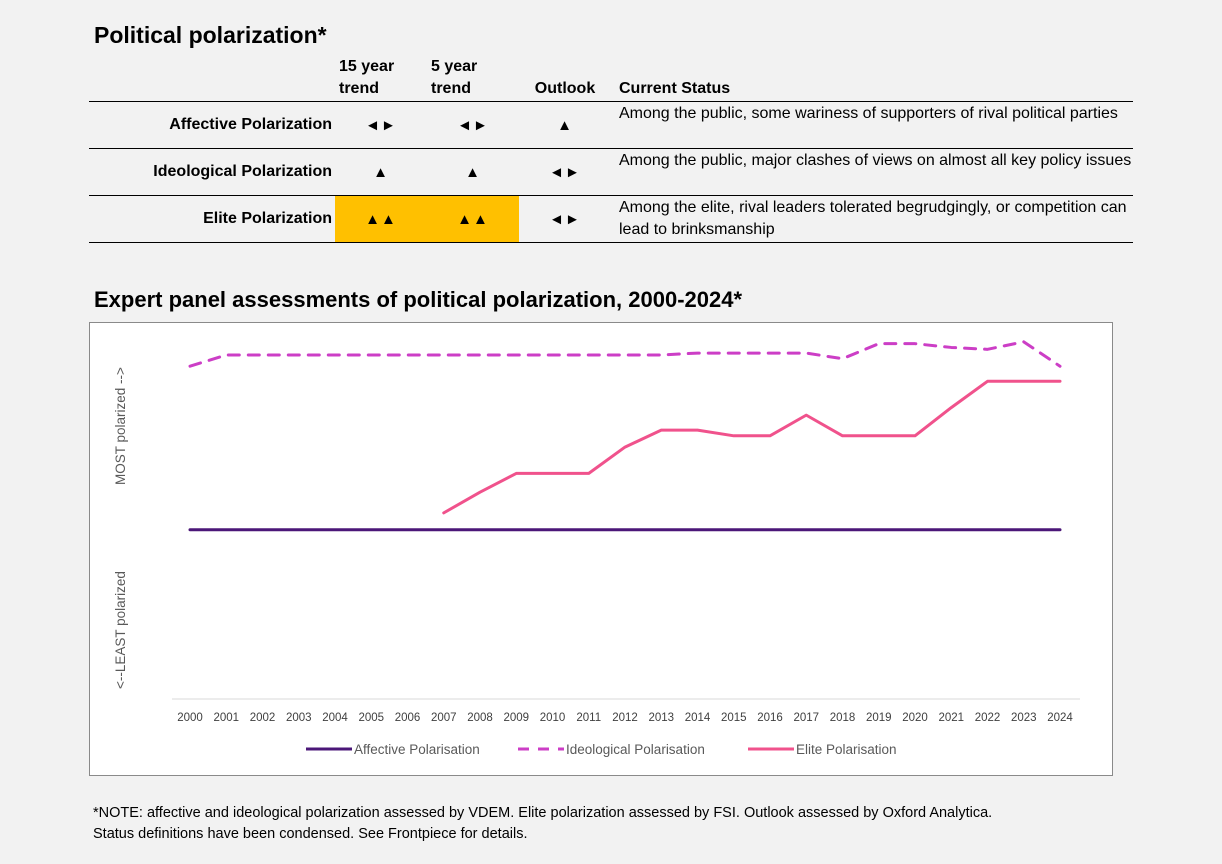 This screenshot has width=1222, height=864. I want to click on header-current-status: Current Status, so click(872, 79).